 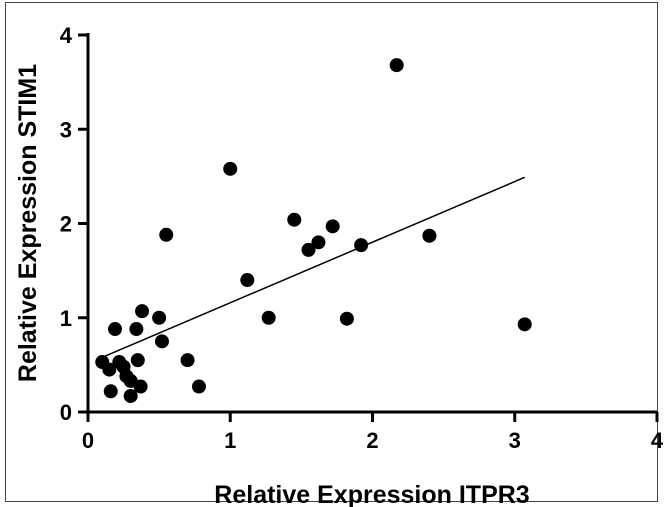 What do you see at coordinates (230, 440) in the screenshot?
I see `x-tick-label: 1` at bounding box center [230, 440].